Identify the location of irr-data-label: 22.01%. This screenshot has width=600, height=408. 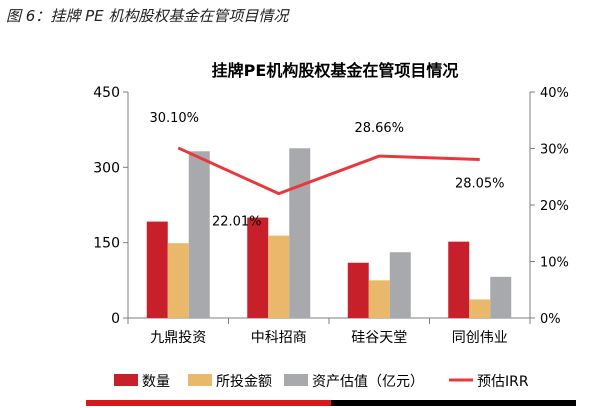
(237, 222).